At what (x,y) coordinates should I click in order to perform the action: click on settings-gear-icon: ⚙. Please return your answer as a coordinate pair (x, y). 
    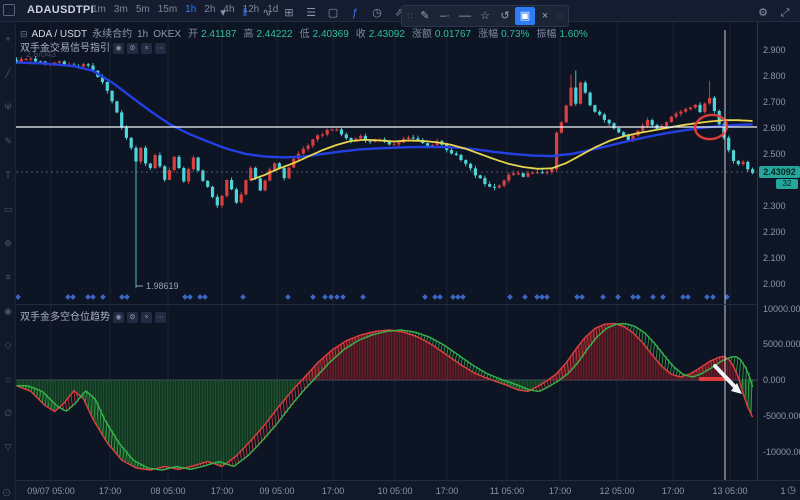
    Looking at the image, I should click on (763, 13).